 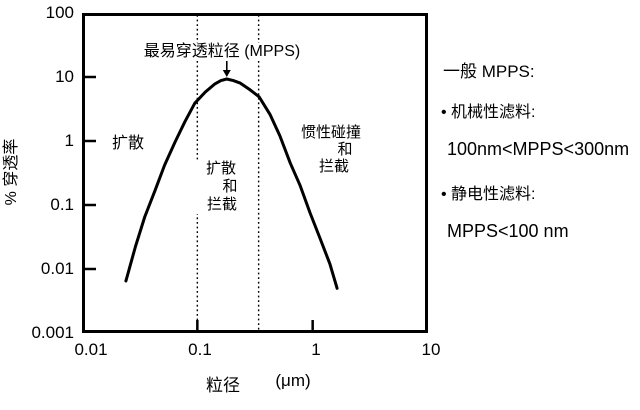 I want to click on y-tick-label: 0.01, so click(x=57, y=268).